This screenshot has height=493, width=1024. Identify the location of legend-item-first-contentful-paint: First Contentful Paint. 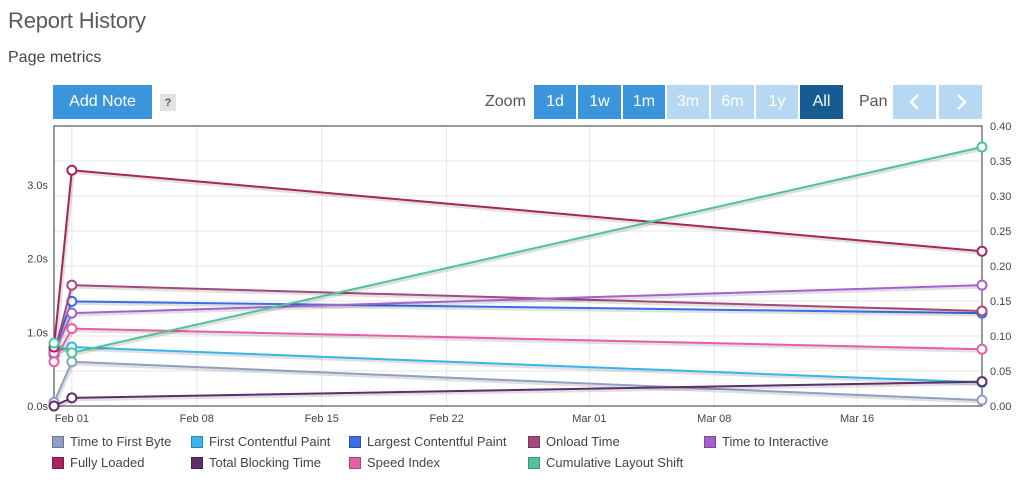
(260, 441).